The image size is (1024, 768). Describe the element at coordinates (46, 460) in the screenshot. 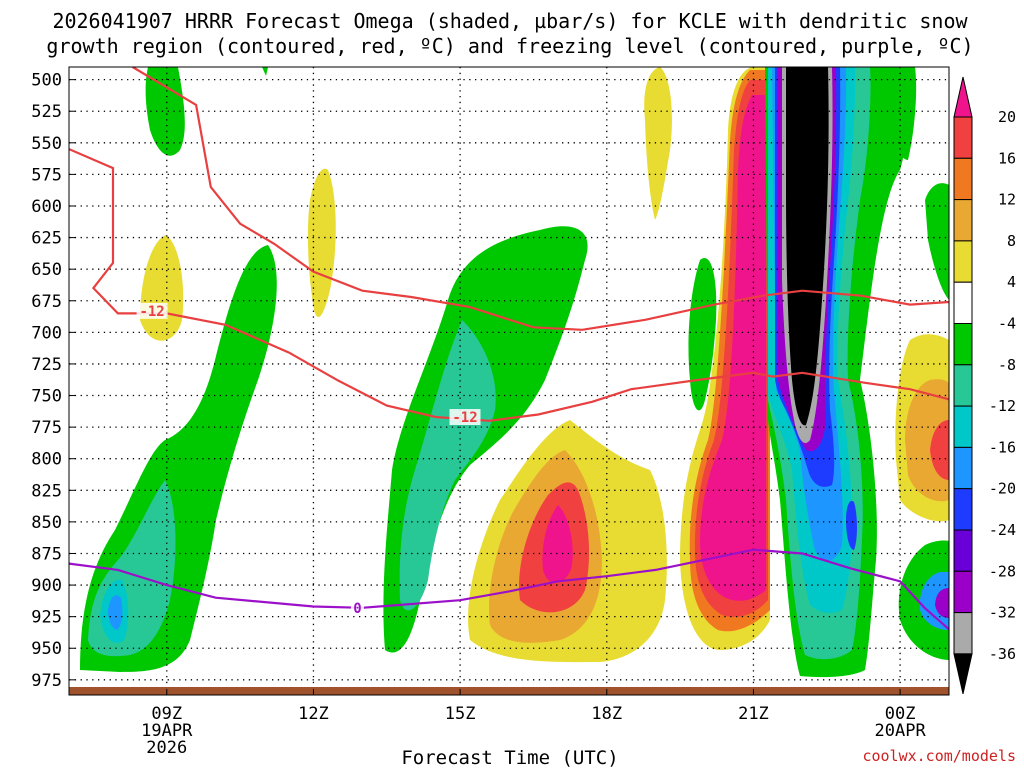

I see `y-tick-label: 800` at that location.